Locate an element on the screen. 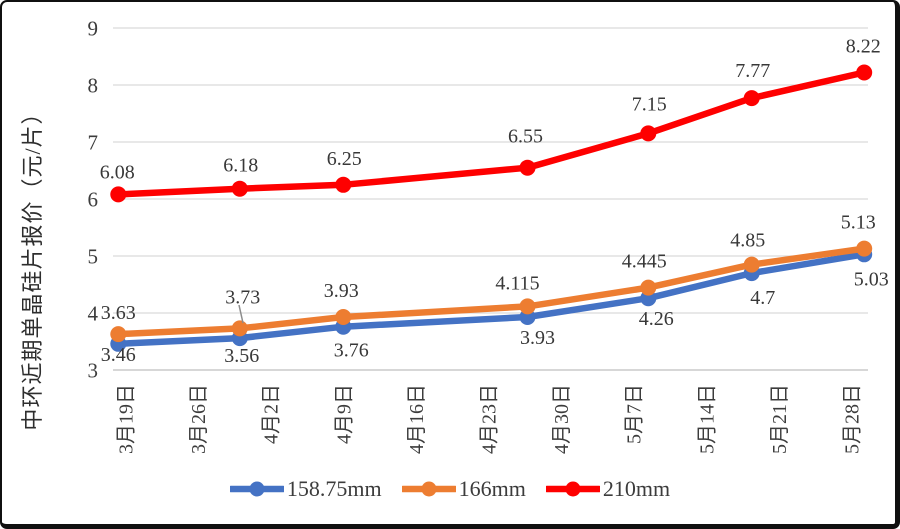 This screenshot has height=529, width=900. data-label-166mm: 3.63 is located at coordinates (118, 313).